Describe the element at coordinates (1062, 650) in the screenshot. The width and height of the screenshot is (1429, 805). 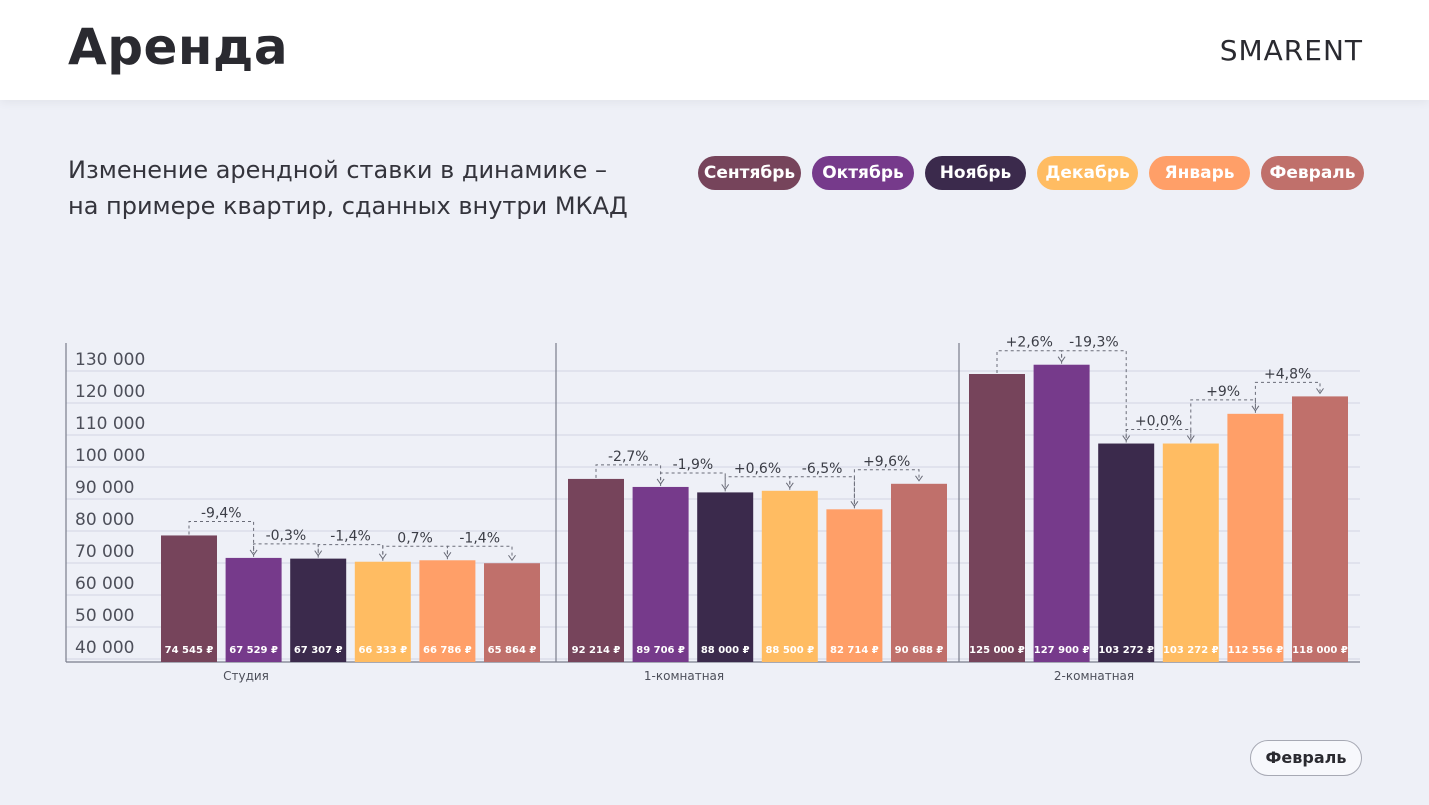
I see `bar-value-label: 127 900 ₽` at that location.